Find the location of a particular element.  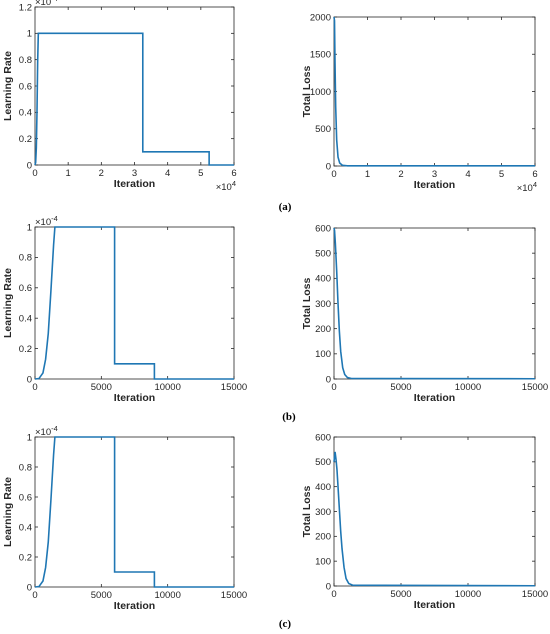

panel-label-a: (a) is located at coordinates (285, 207).